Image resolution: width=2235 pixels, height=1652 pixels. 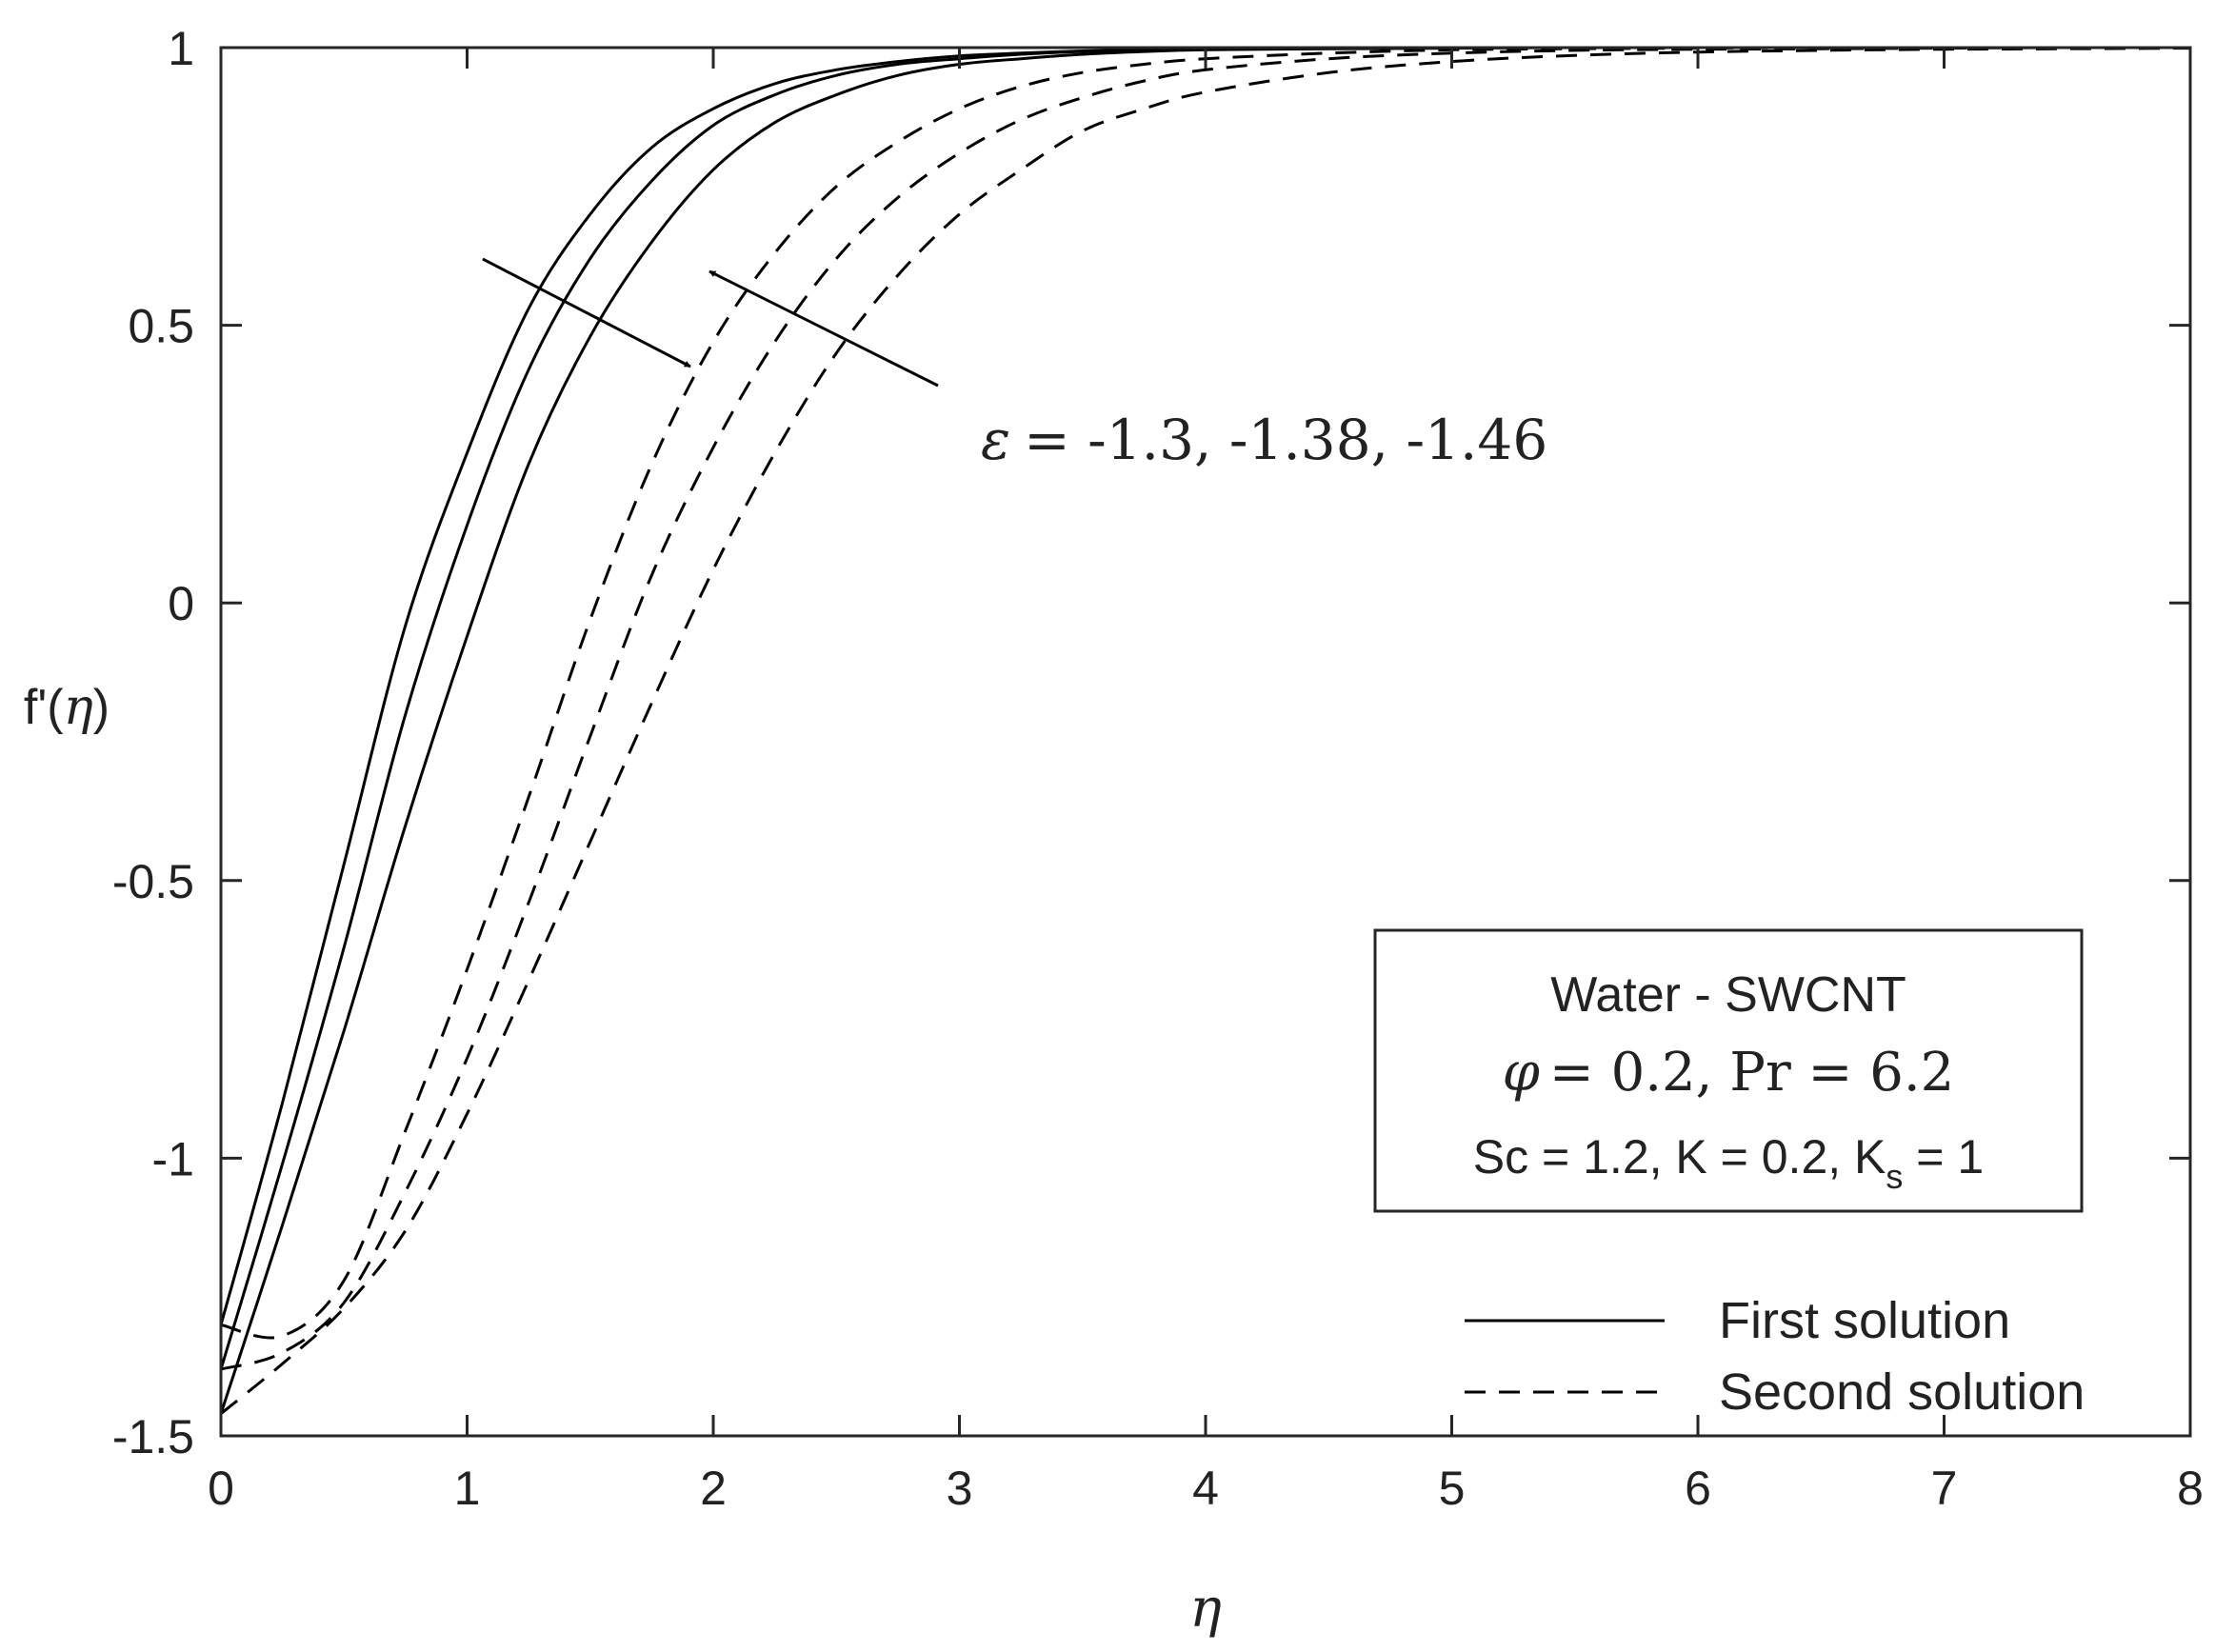 I want to click on y-tick-label: -1, so click(x=173, y=1159).